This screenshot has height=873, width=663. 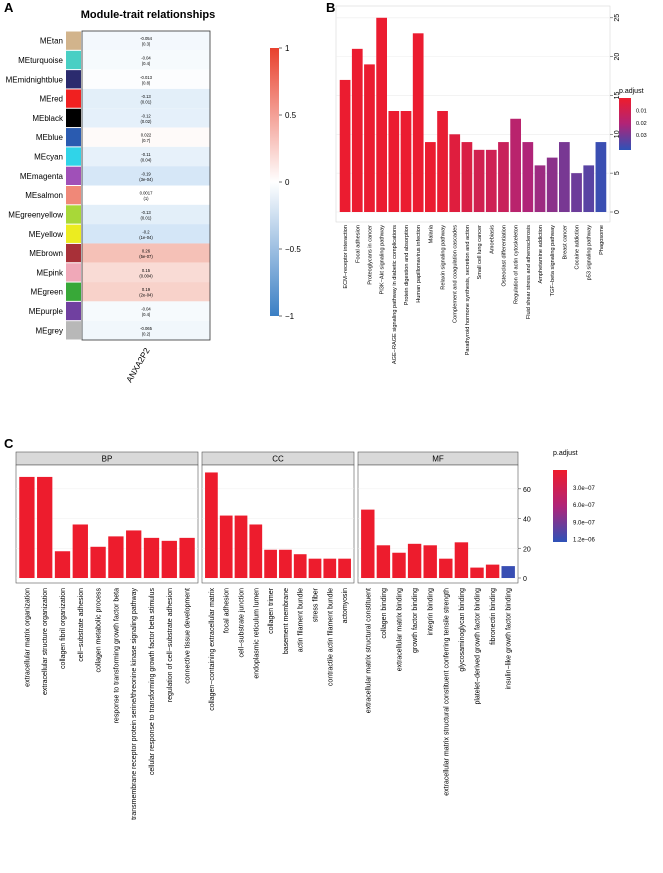 I want to click on panel-letter-b: B, so click(x=330, y=7).